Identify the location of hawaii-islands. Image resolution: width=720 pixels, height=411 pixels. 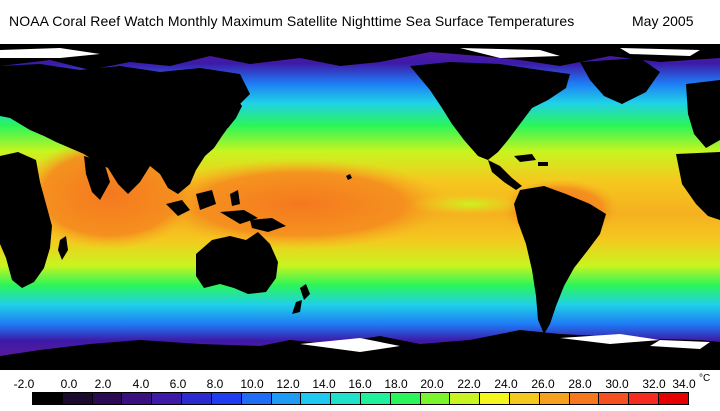
(349, 177).